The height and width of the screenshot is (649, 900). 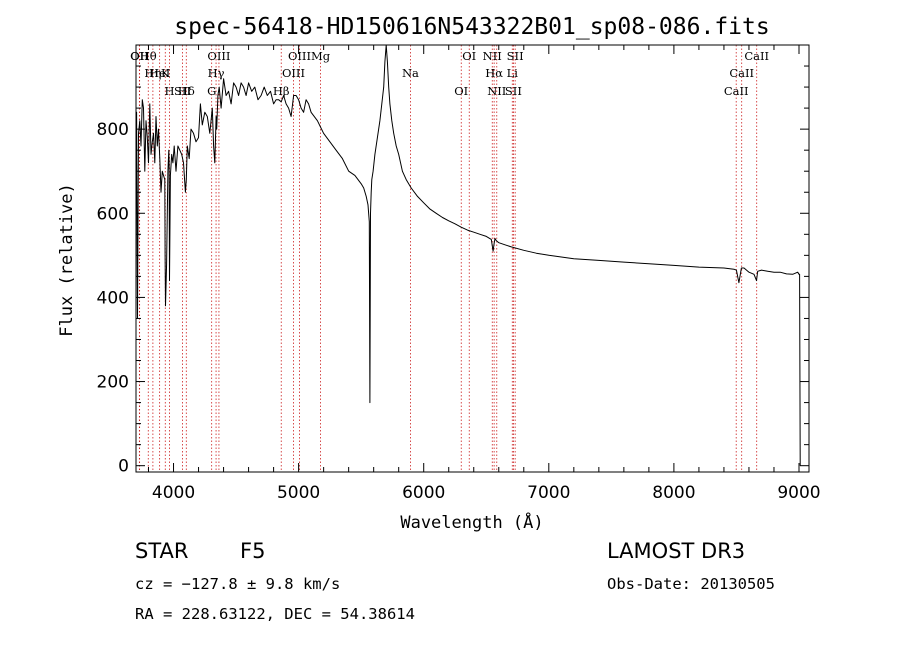 I want to click on spectral-line-label: OII, so click(x=139, y=56).